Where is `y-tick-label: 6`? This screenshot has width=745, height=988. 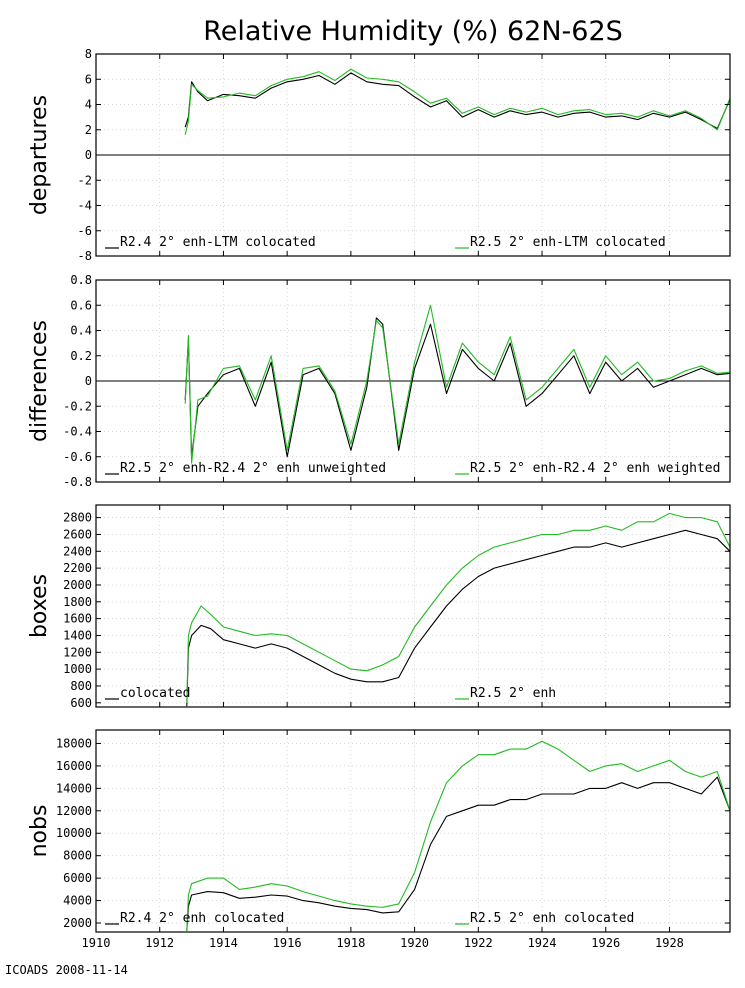
y-tick-label: 6 is located at coordinates (88, 79).